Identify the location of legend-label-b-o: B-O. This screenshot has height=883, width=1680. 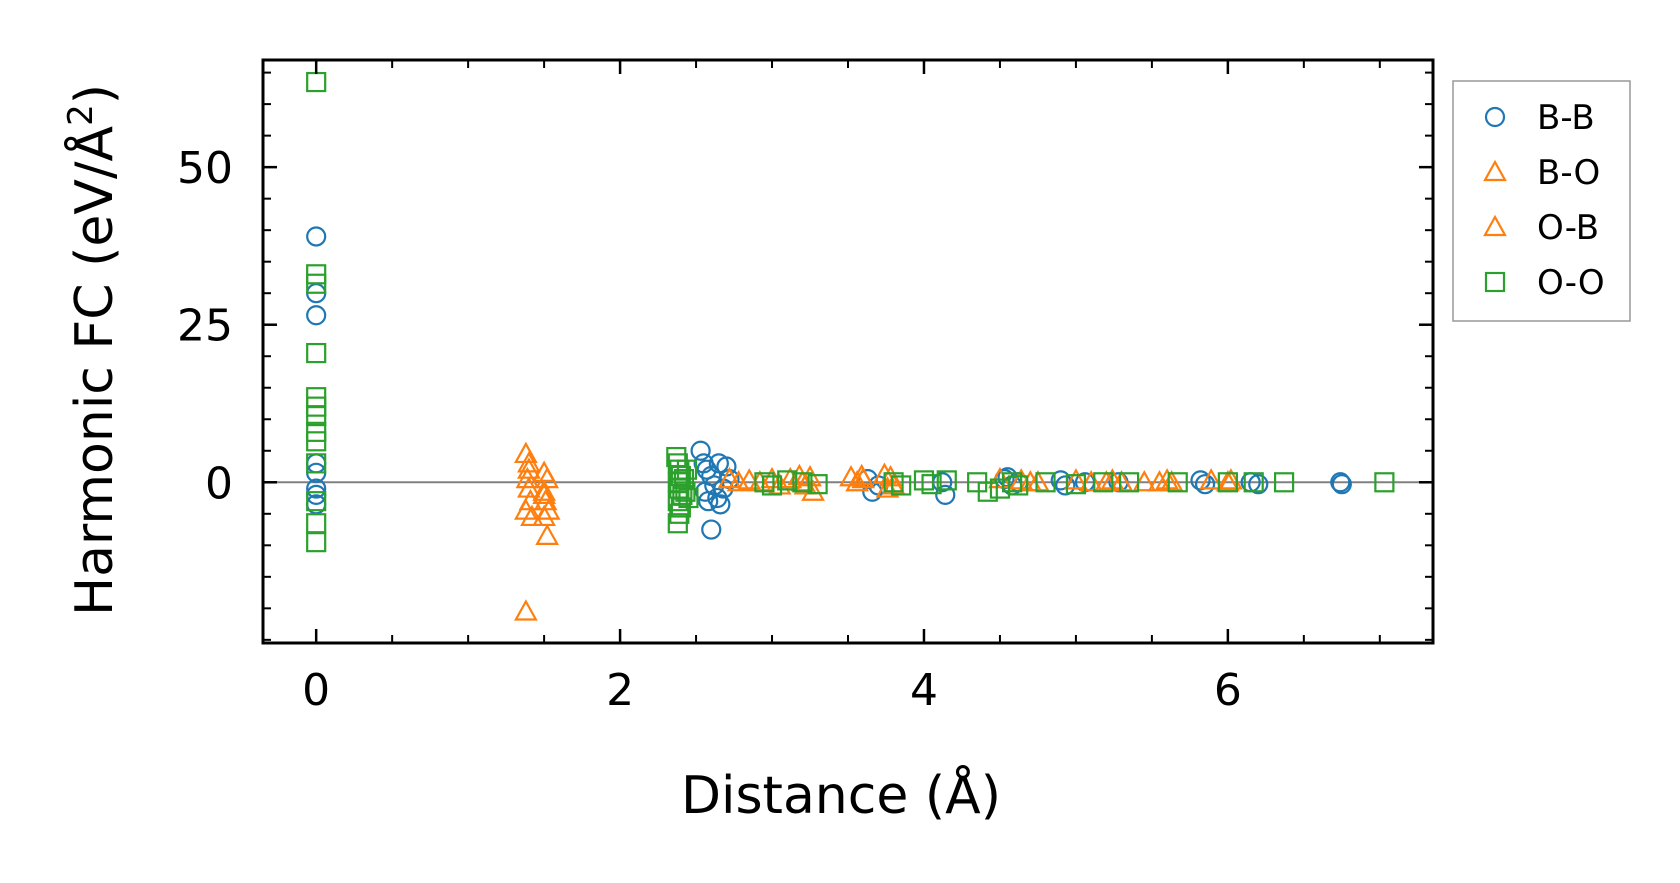
(1568, 173).